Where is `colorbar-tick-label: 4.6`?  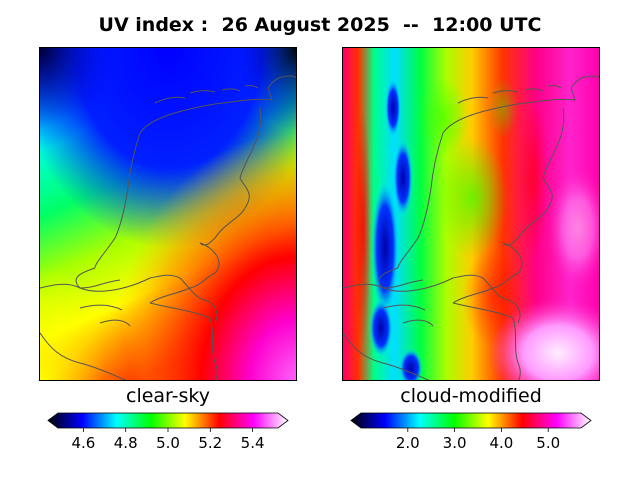
colorbar-tick-label: 4.6 is located at coordinates (83, 443).